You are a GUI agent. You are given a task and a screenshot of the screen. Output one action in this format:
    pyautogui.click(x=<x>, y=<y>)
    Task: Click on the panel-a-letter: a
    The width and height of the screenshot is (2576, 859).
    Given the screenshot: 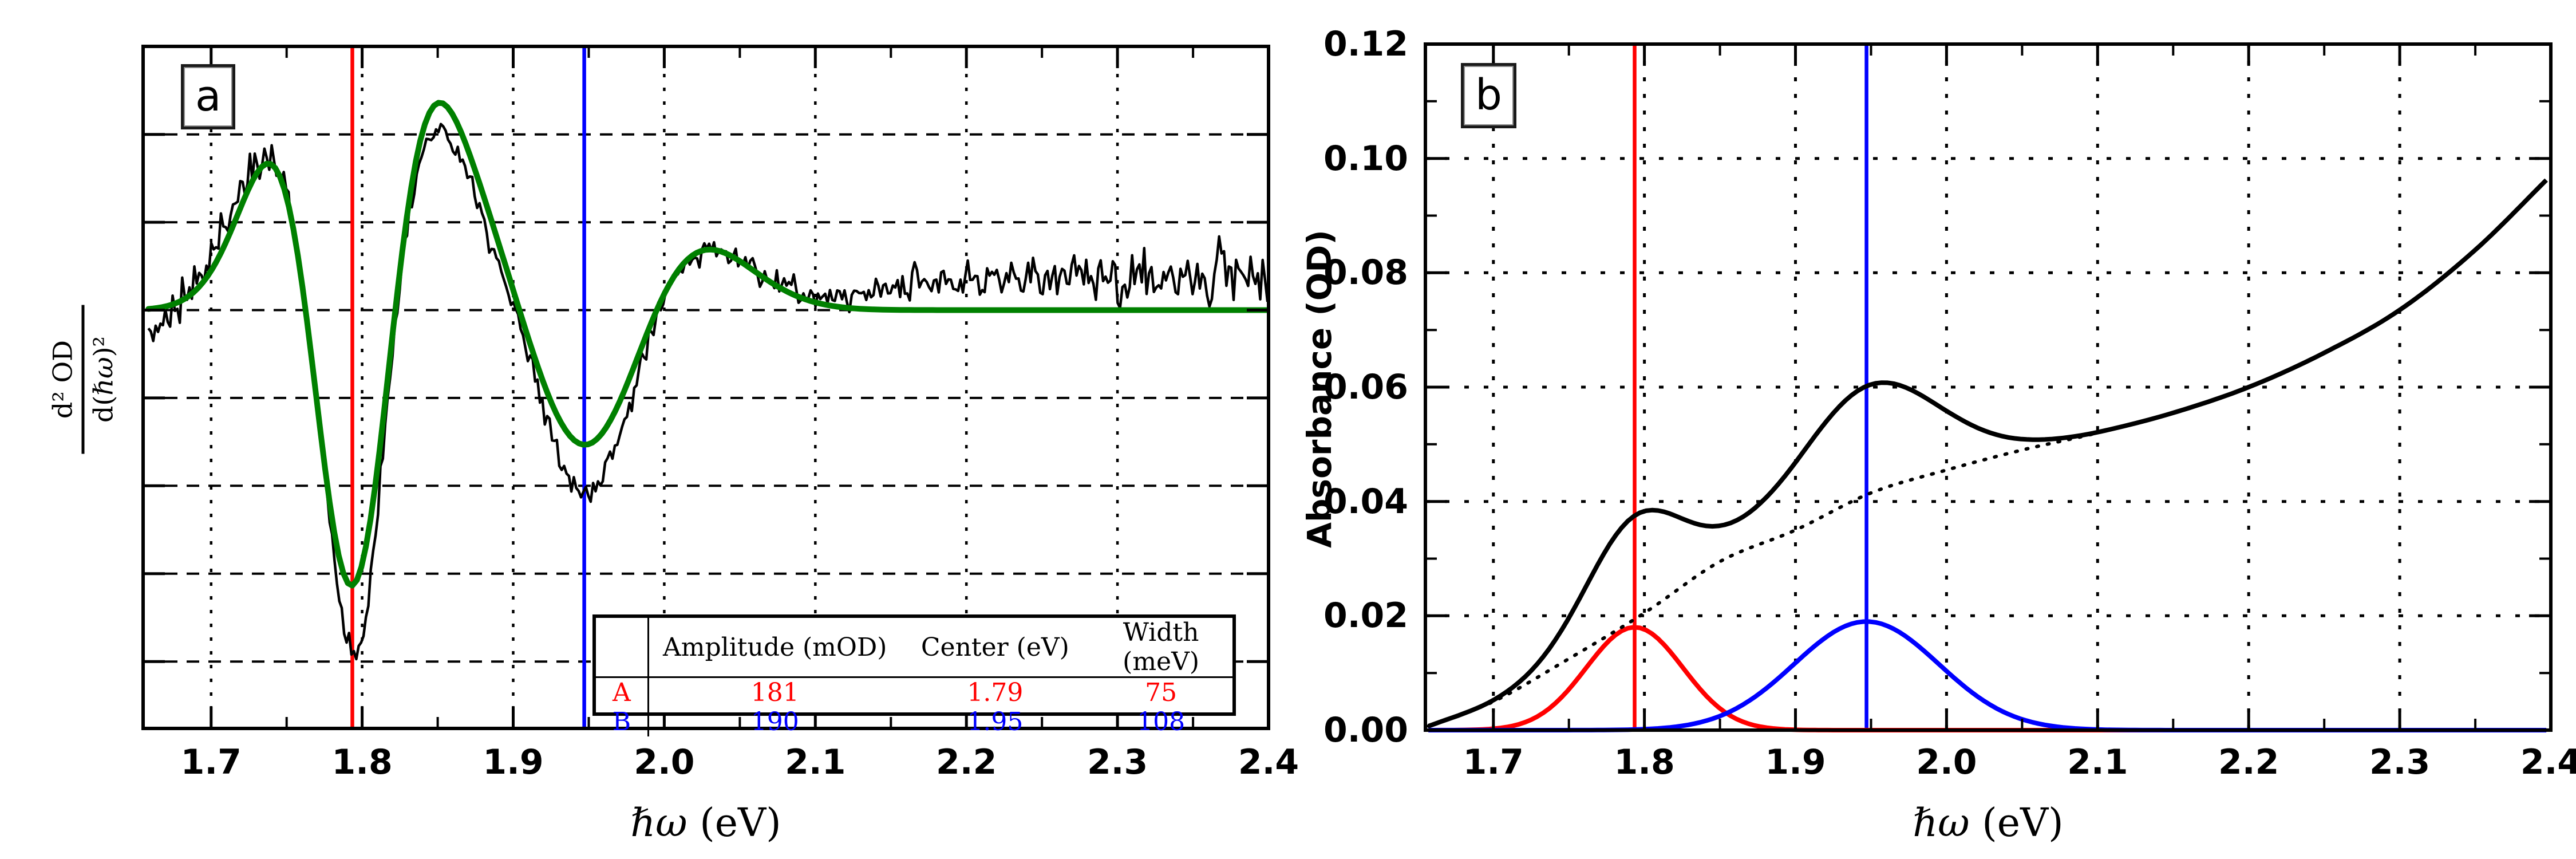 What is the action you would take?
    pyautogui.click(x=208, y=96)
    